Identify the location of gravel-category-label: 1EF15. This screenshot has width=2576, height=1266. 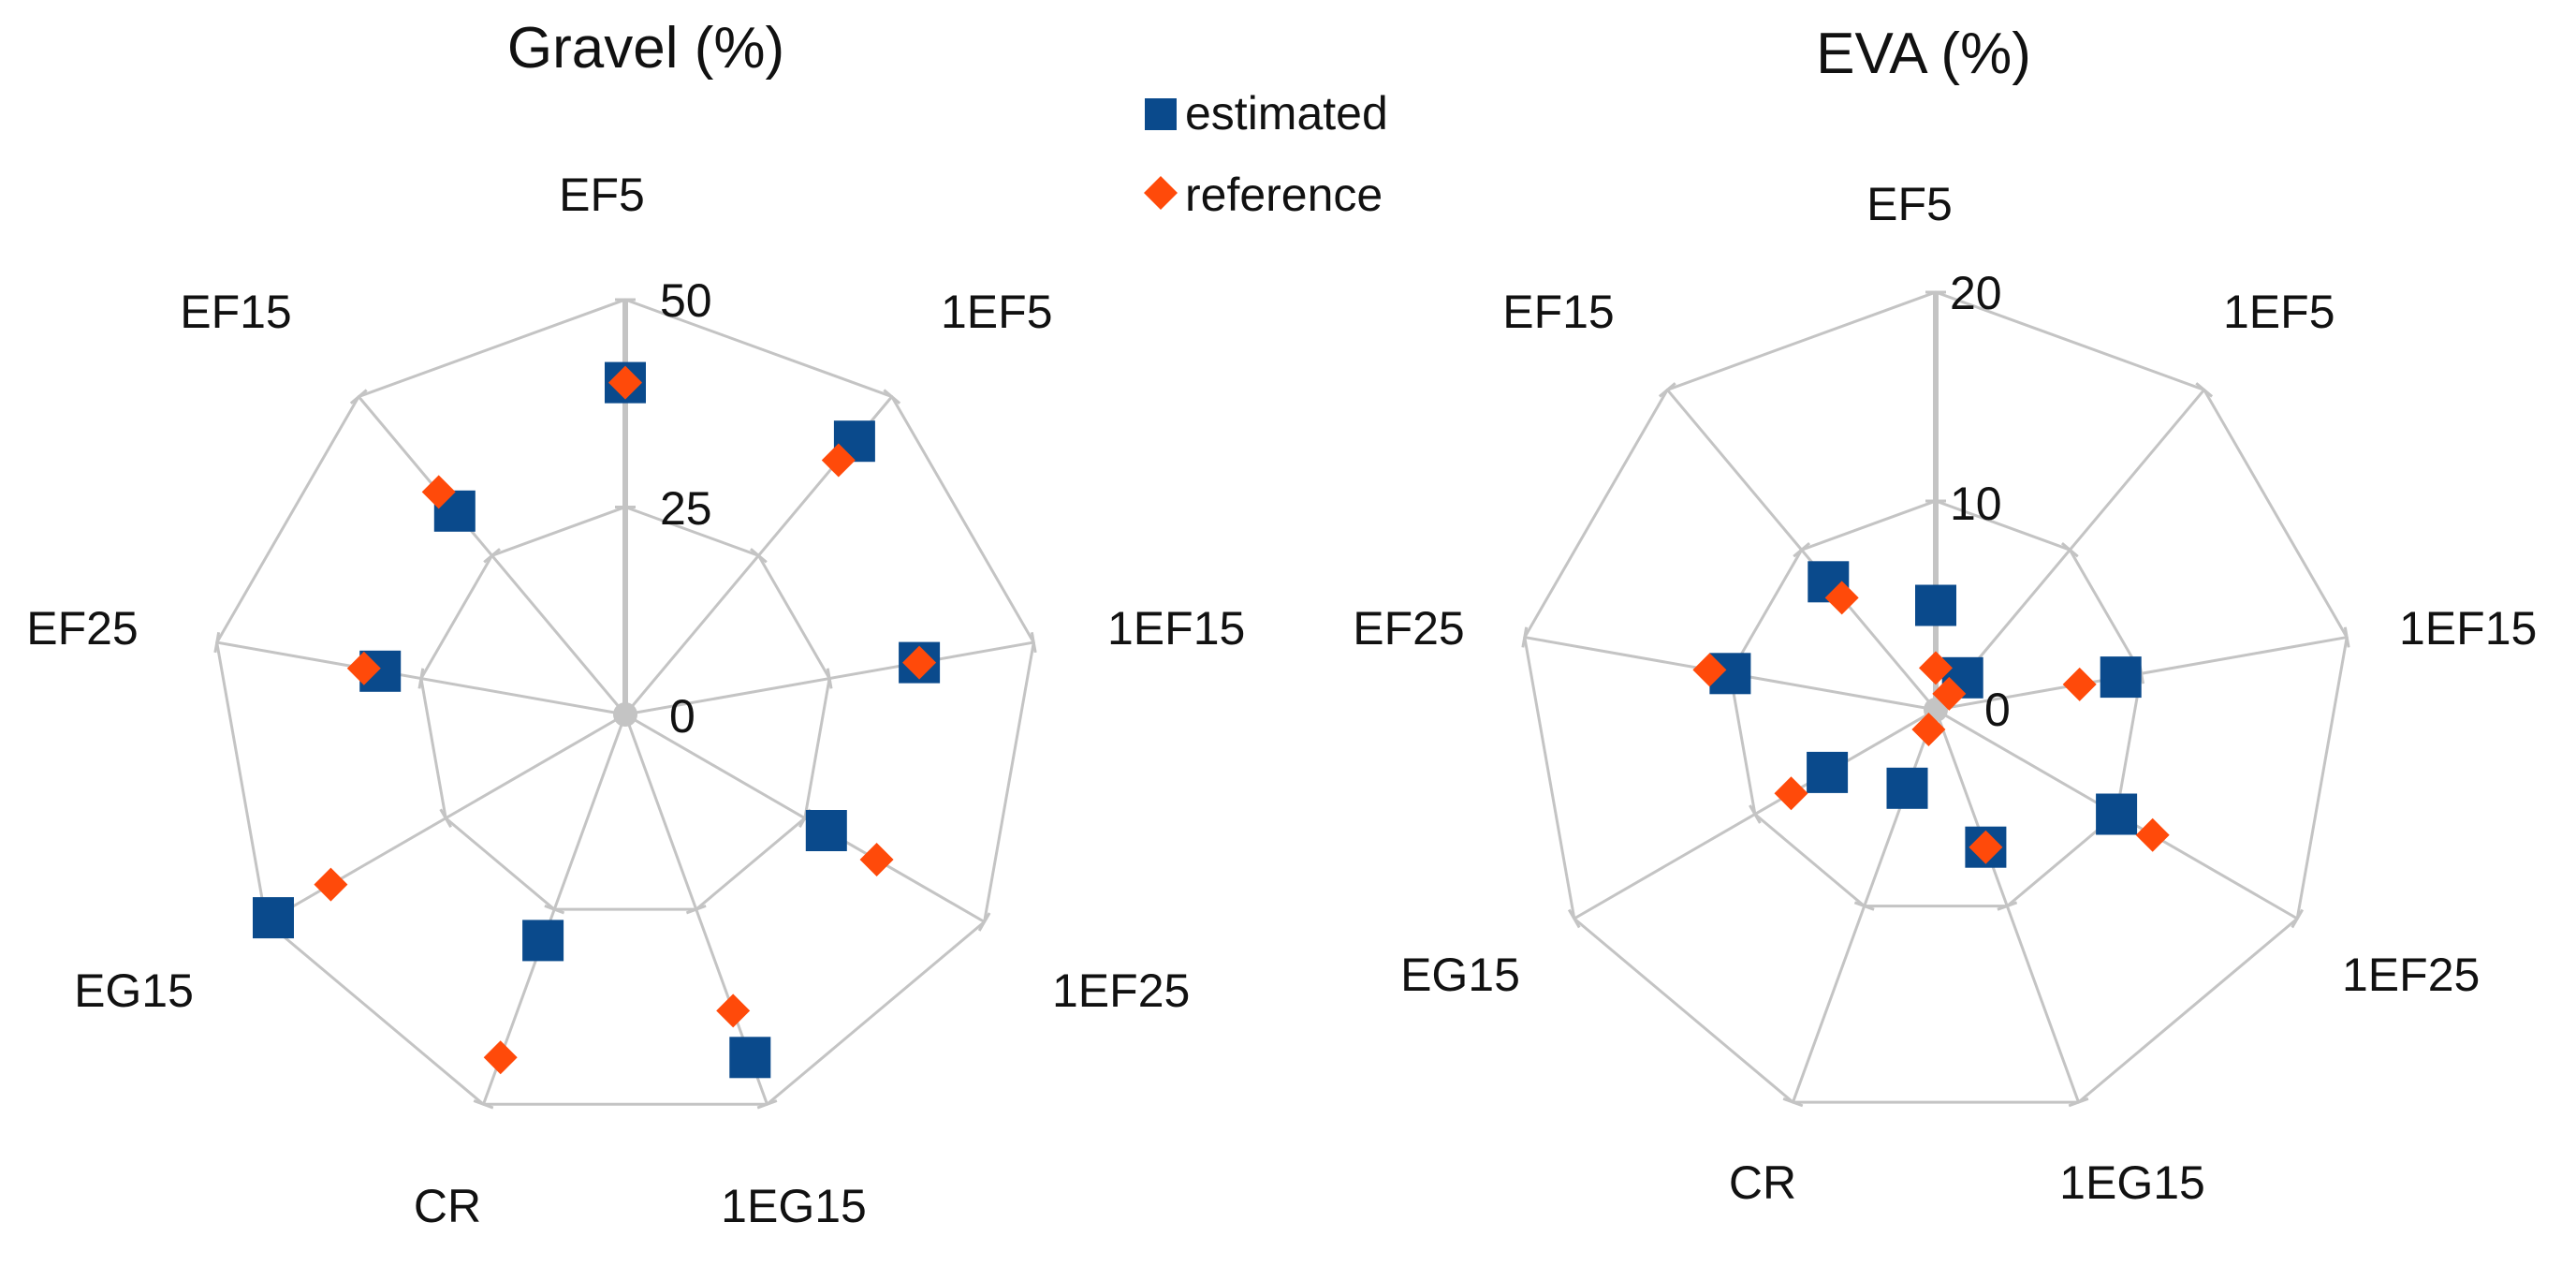
(1176, 628).